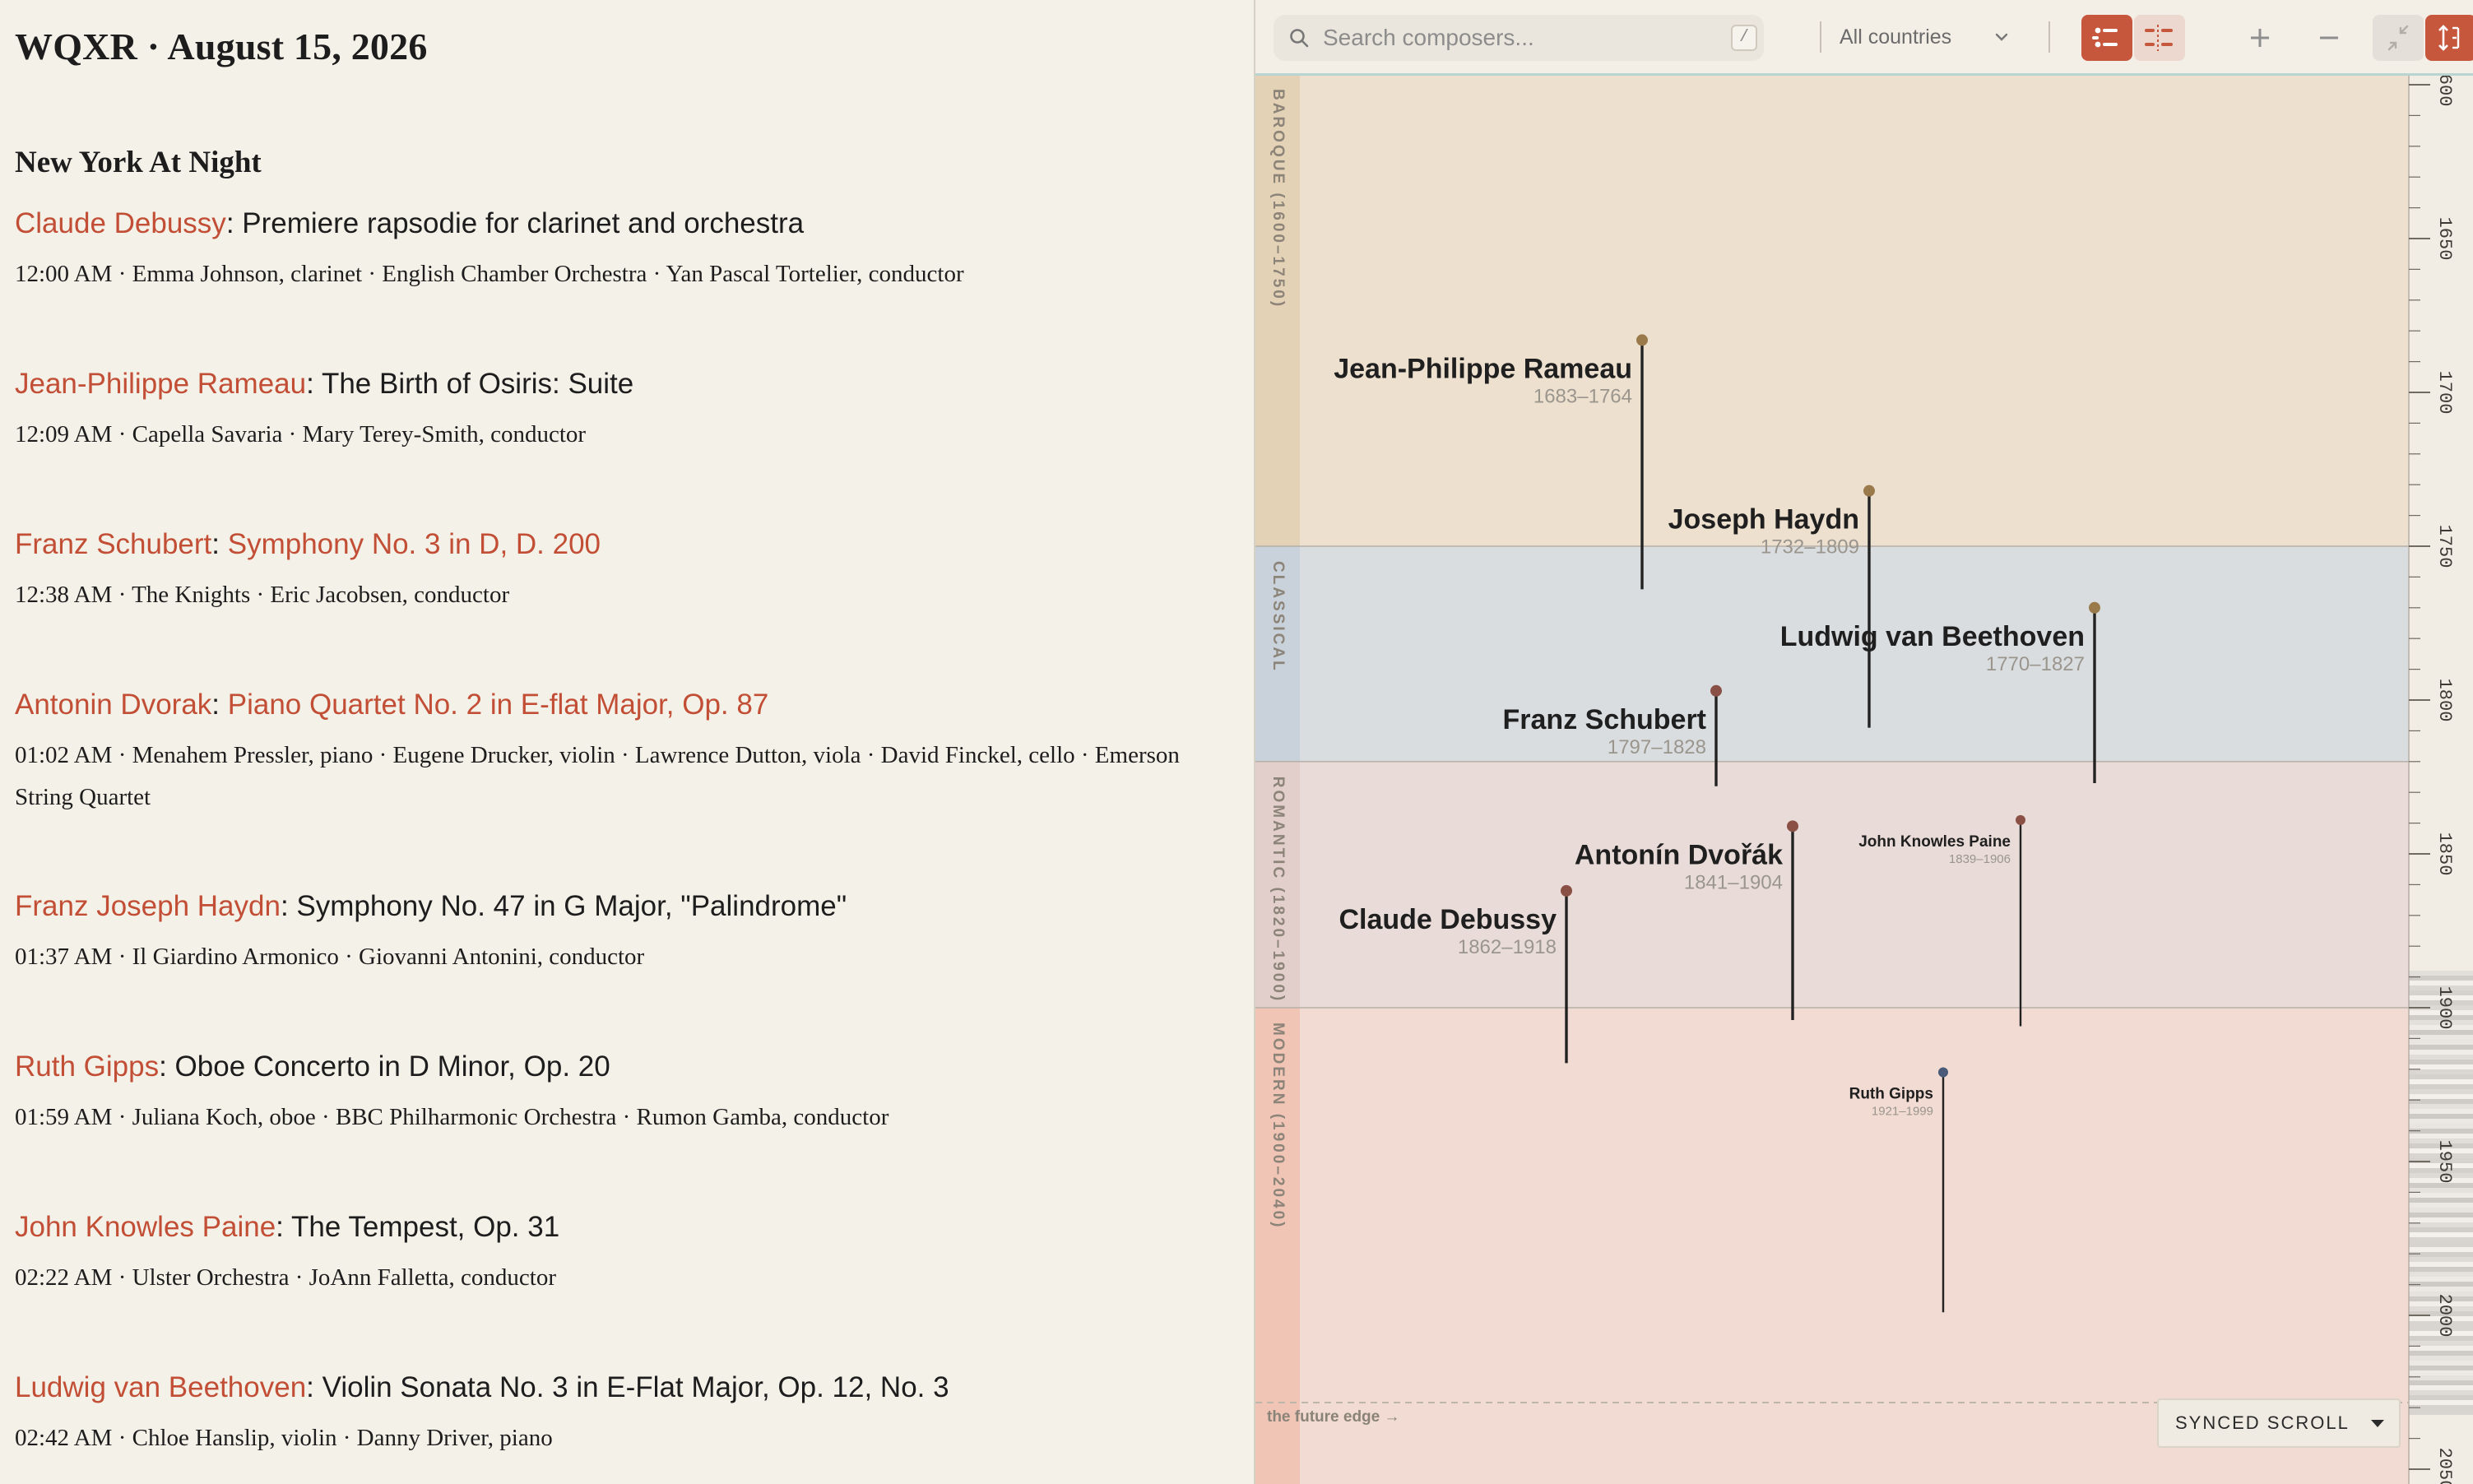 Image resolution: width=2473 pixels, height=1484 pixels. What do you see at coordinates (2259, 38) in the screenshot?
I see `zoom-in-button` at bounding box center [2259, 38].